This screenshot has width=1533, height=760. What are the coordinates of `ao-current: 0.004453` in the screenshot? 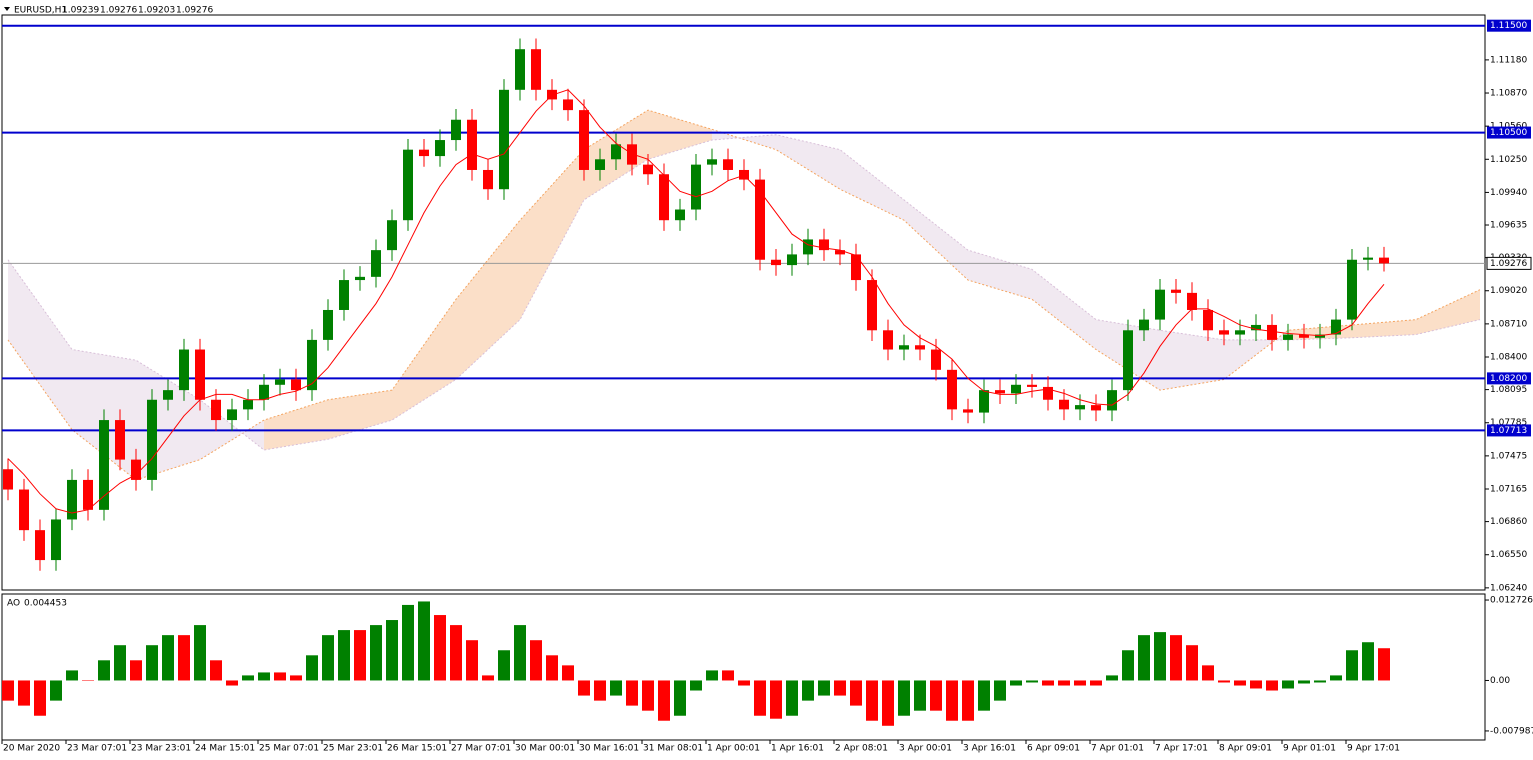 It's located at (45, 604).